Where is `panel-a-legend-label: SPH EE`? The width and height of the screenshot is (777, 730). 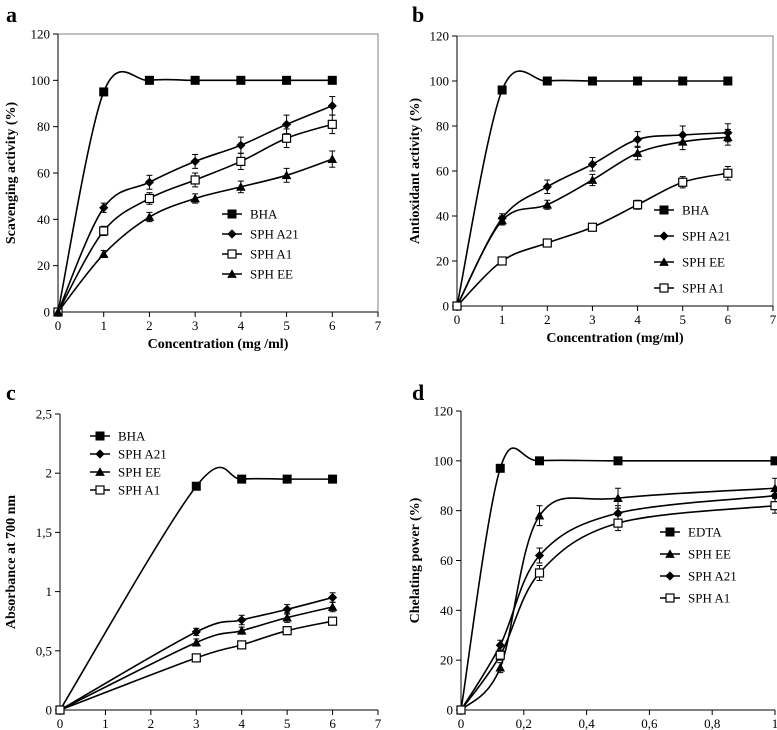 panel-a-legend-label: SPH EE is located at coordinates (271, 274).